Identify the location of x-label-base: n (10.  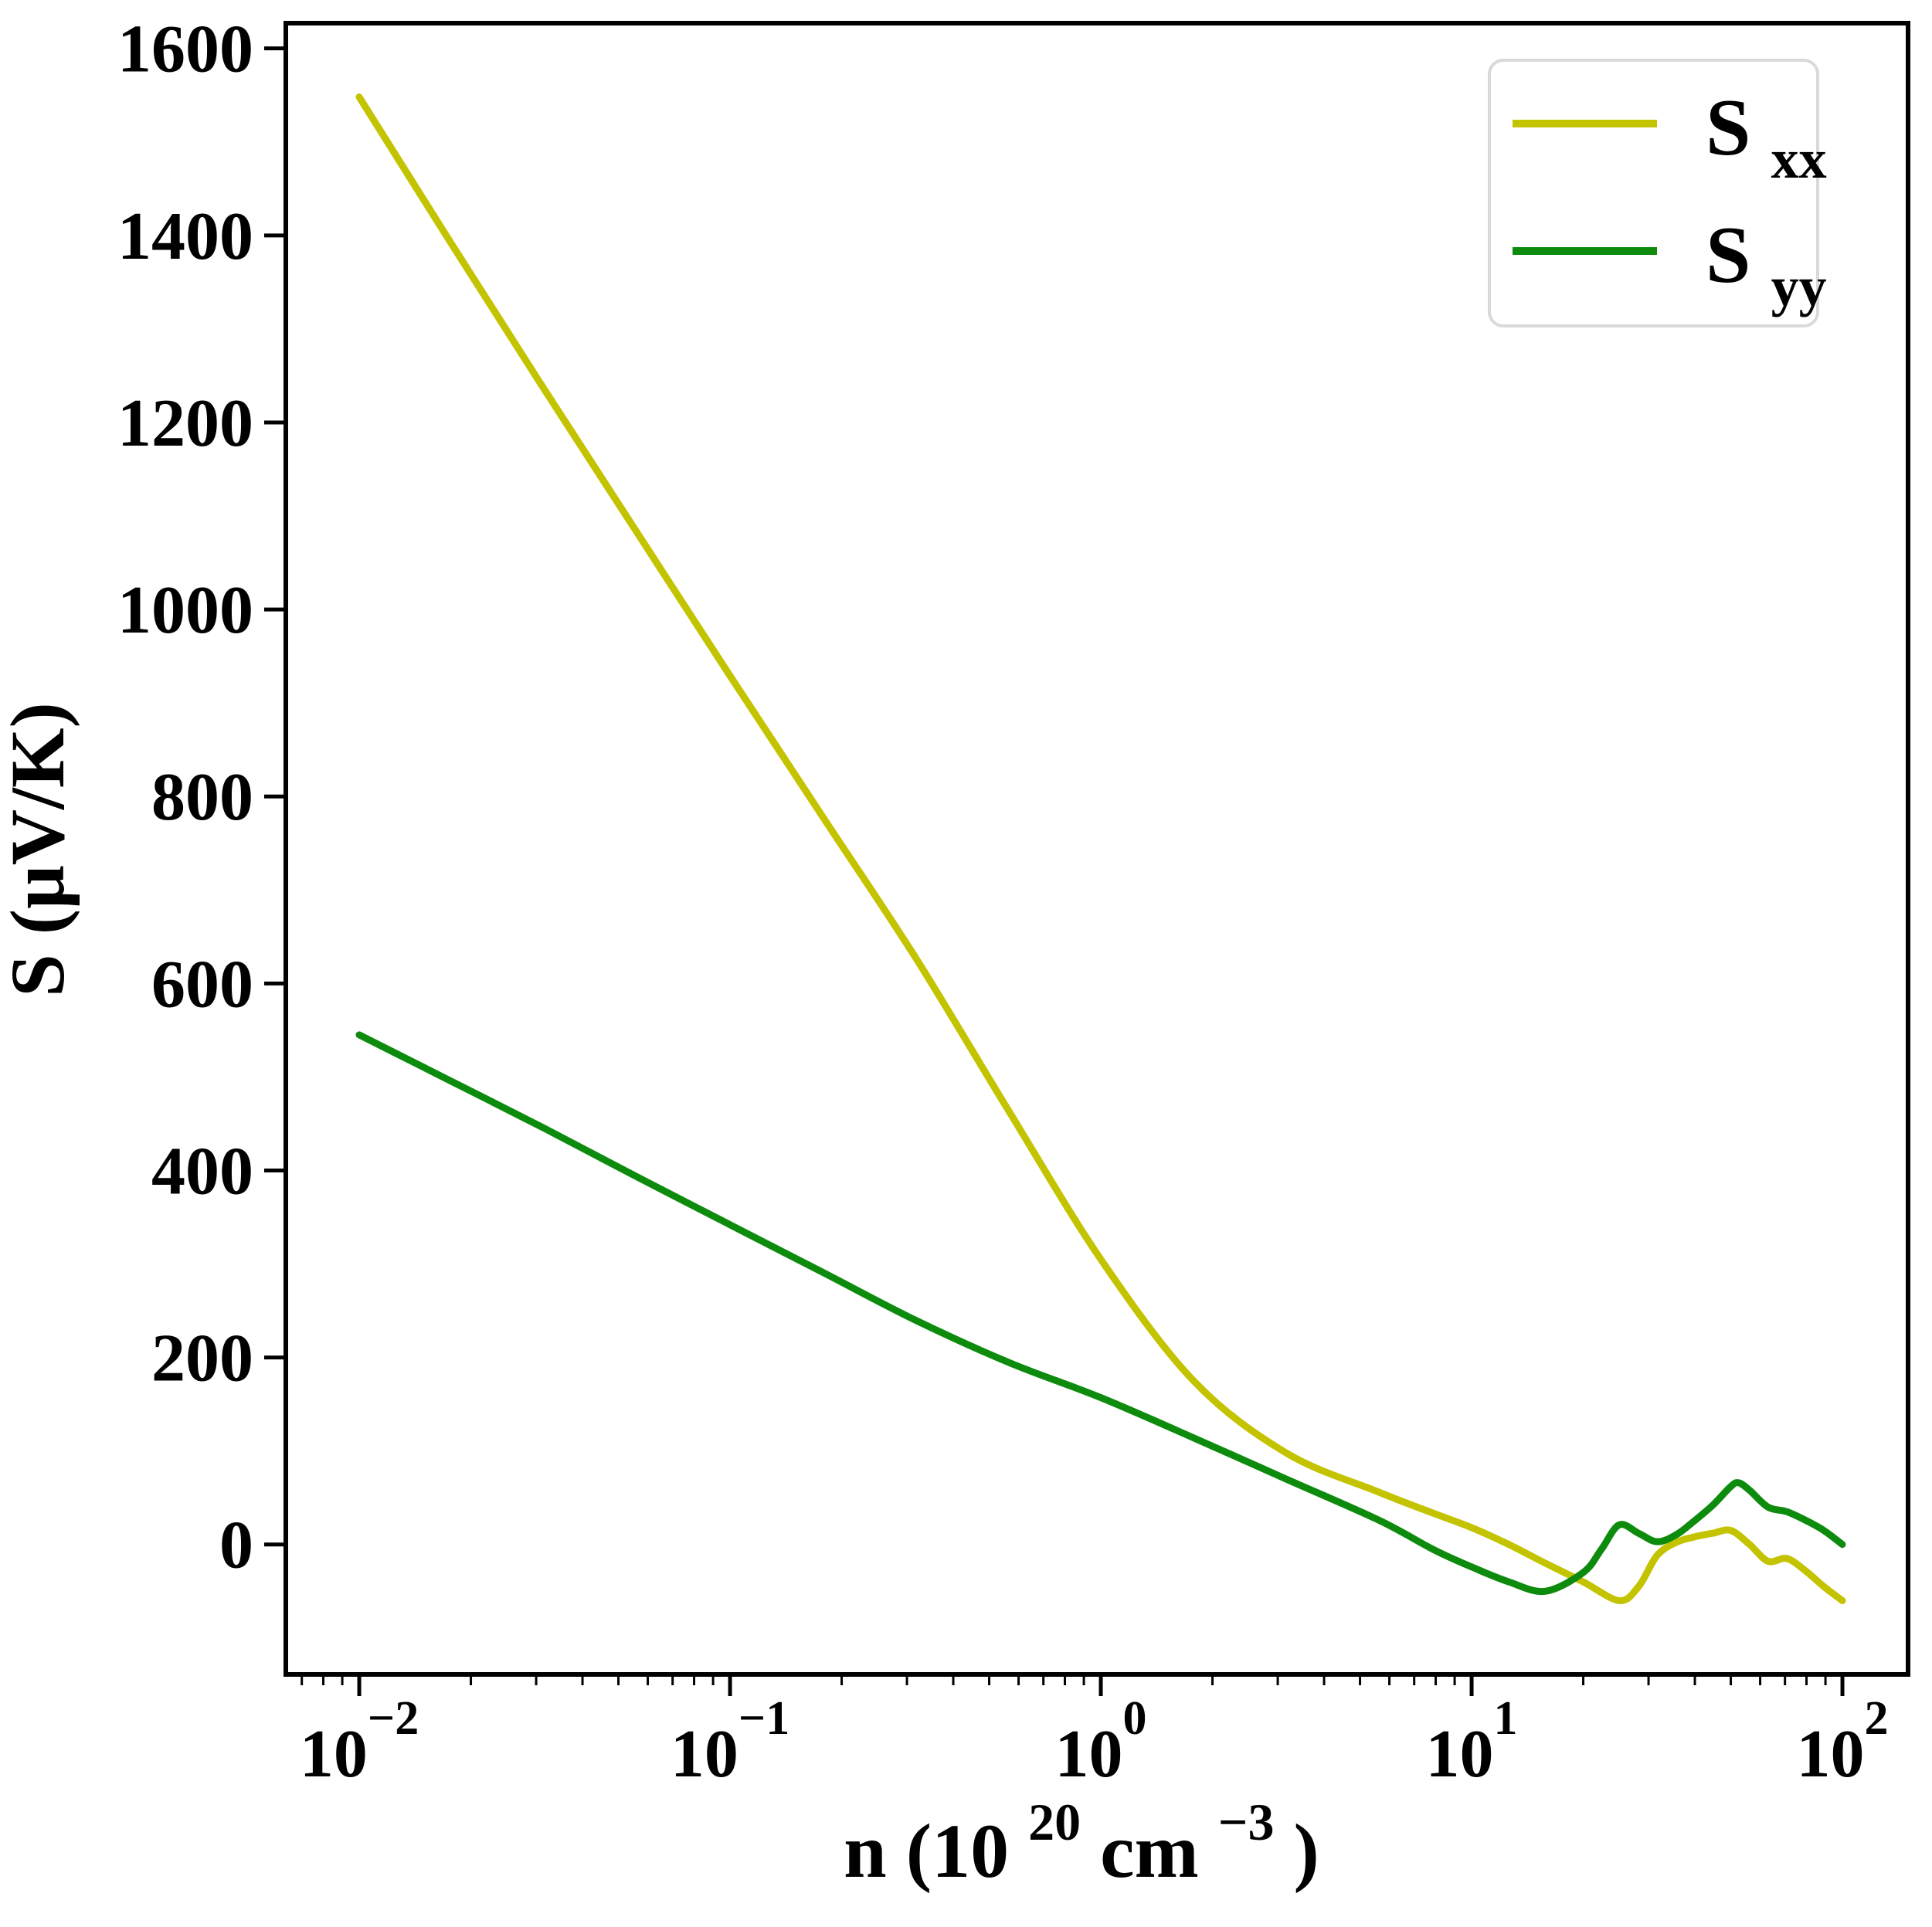
(927, 1851).